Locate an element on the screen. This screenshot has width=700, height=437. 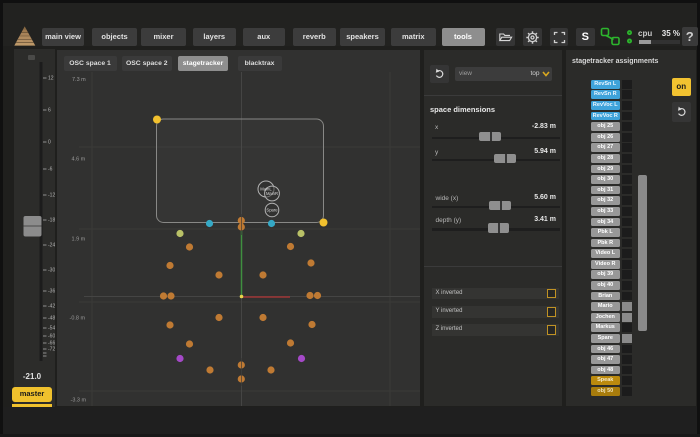
svg-text: -12 is located at coordinates (51, 196).